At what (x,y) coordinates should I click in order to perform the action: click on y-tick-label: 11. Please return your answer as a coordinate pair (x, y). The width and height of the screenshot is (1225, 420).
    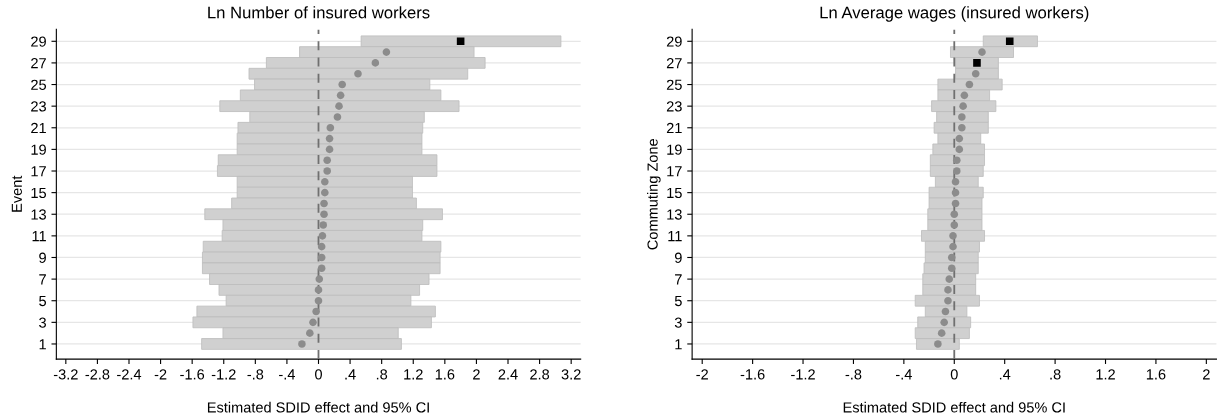
    Looking at the image, I should click on (39, 236).